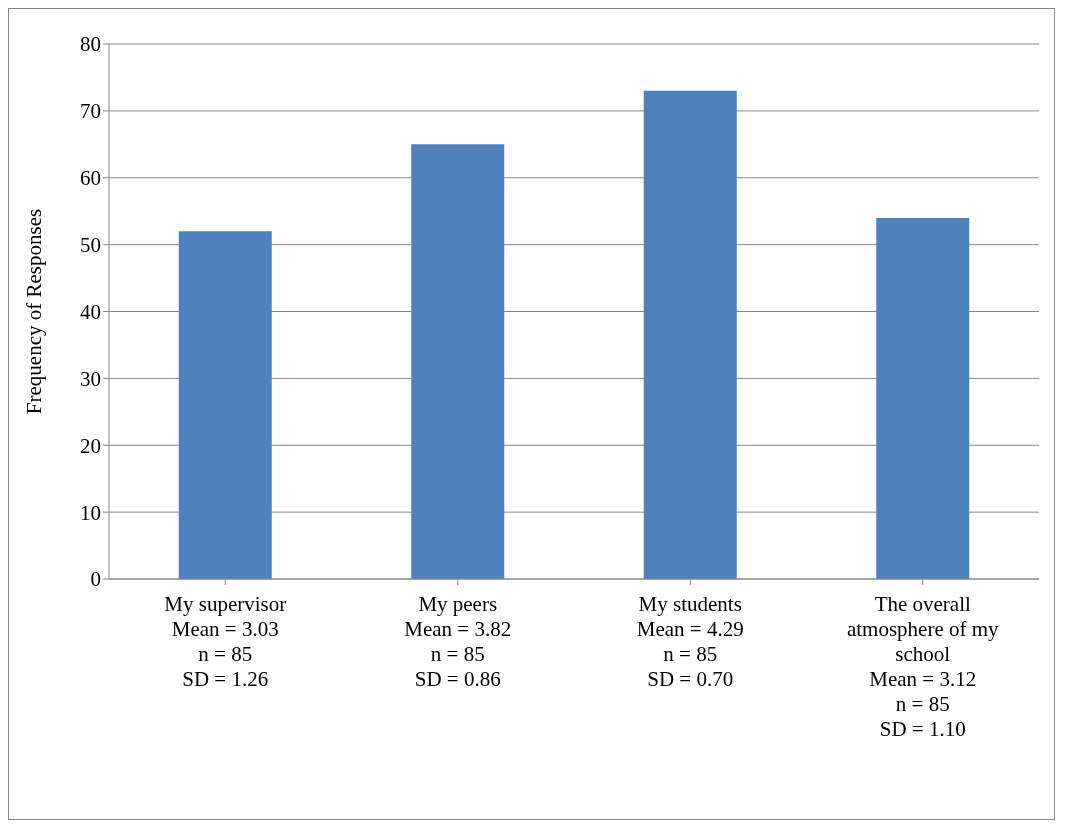 The height and width of the screenshot is (831, 1067). What do you see at coordinates (34, 311) in the screenshot?
I see `y-axis-title: Frequency of Responses` at bounding box center [34, 311].